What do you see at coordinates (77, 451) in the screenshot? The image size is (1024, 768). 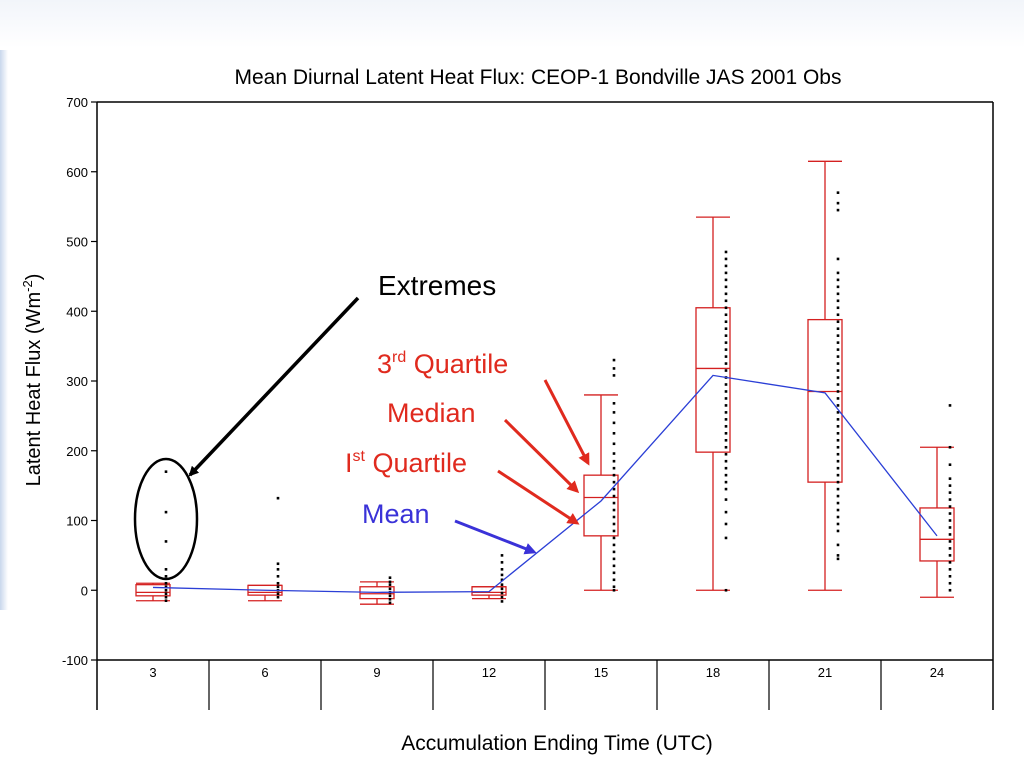 I see `y-tick-label: 200` at bounding box center [77, 451].